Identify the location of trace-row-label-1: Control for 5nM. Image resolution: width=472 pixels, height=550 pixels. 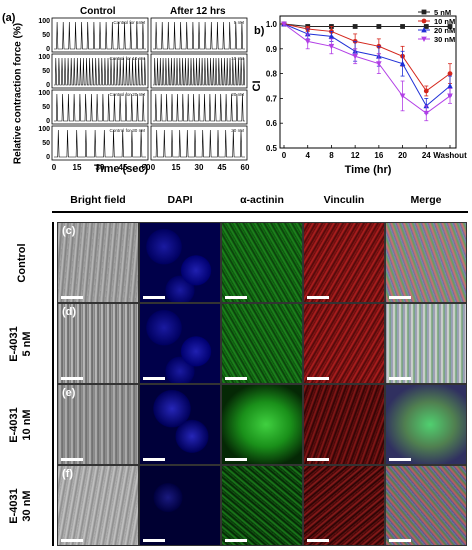
(129, 22).